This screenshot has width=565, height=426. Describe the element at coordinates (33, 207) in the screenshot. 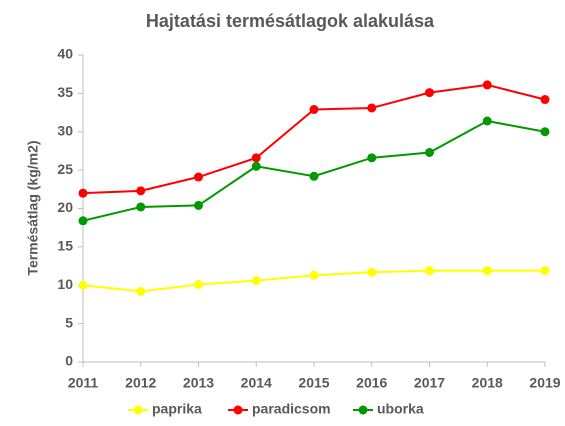

I see `y-axis-label: Termésátlag (kg/m2)` at that location.